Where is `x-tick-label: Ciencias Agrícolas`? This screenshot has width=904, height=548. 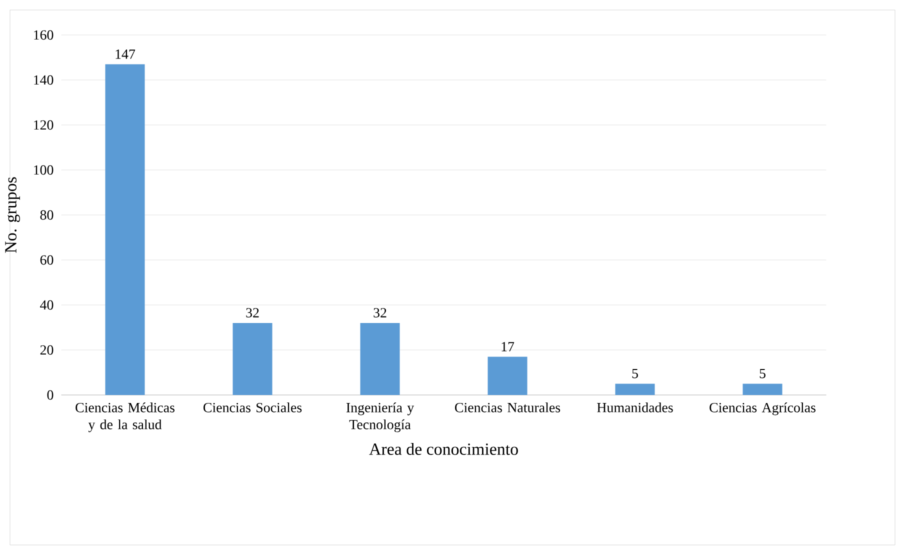
x-tick-label: Ciencias Agrícolas is located at coordinates (763, 409).